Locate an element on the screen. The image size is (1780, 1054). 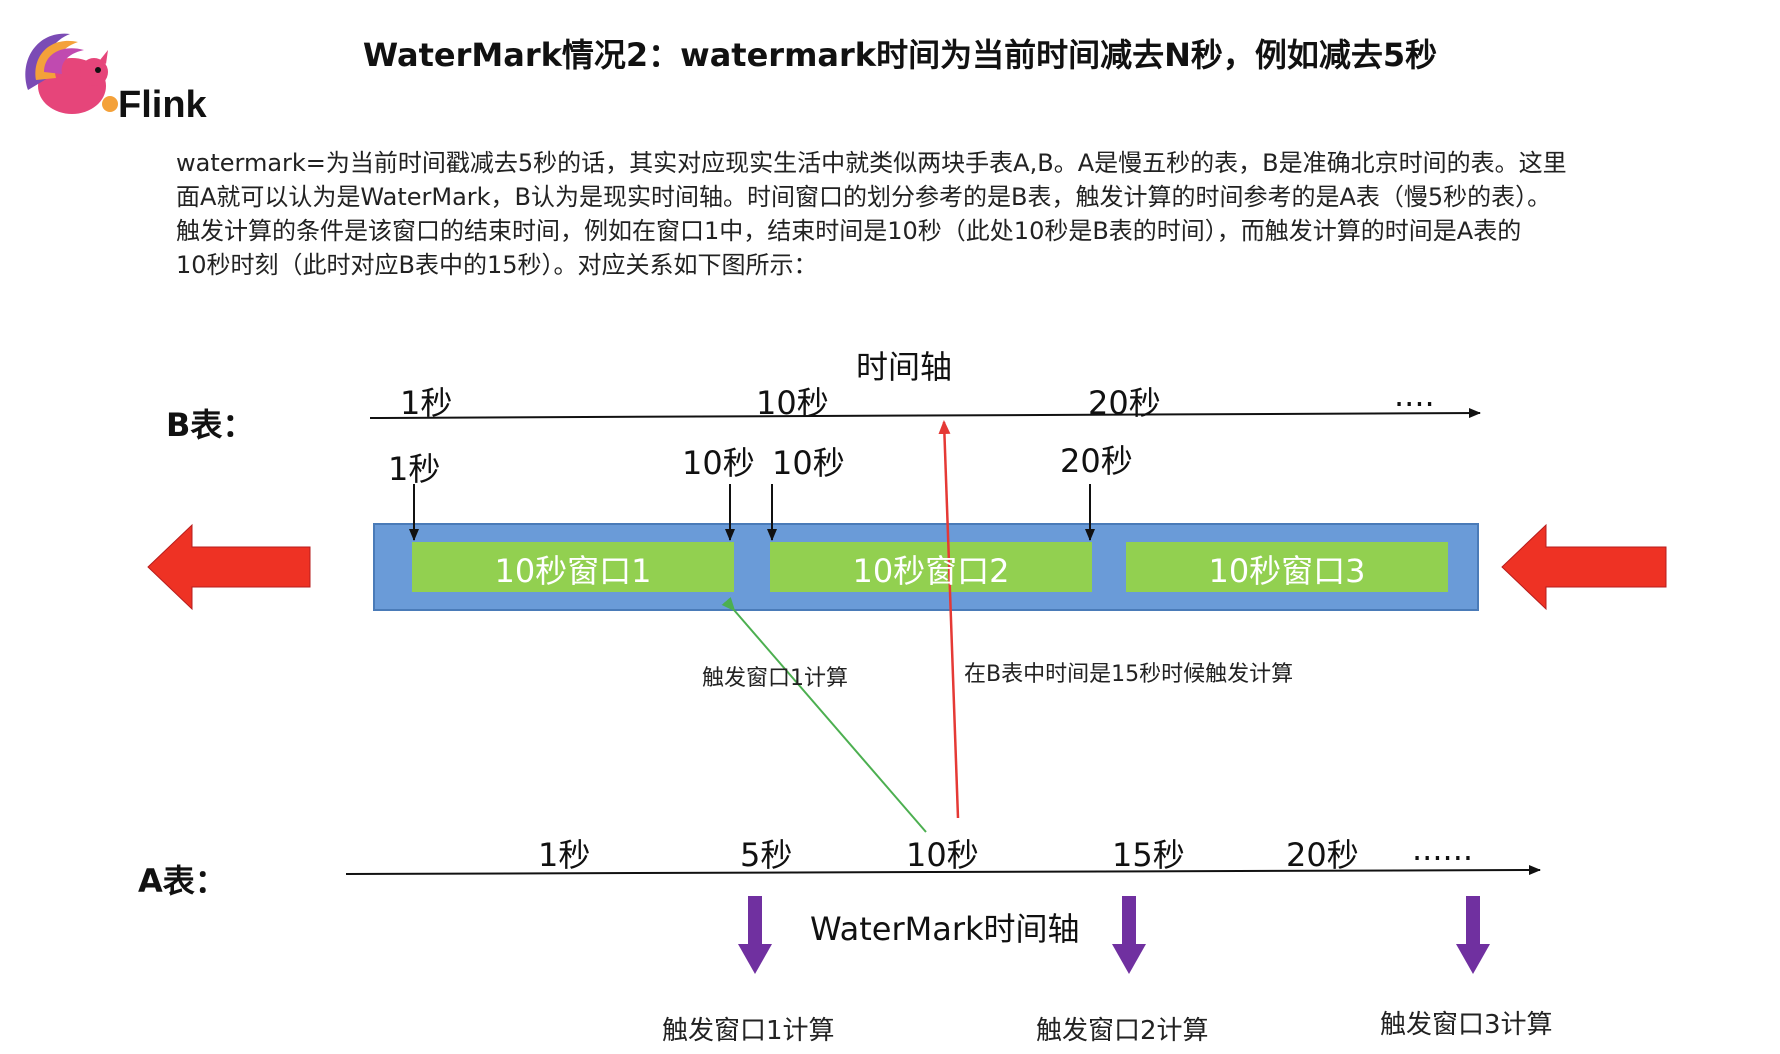
a-axis-title: WaterMark时间轴 is located at coordinates (945, 929).